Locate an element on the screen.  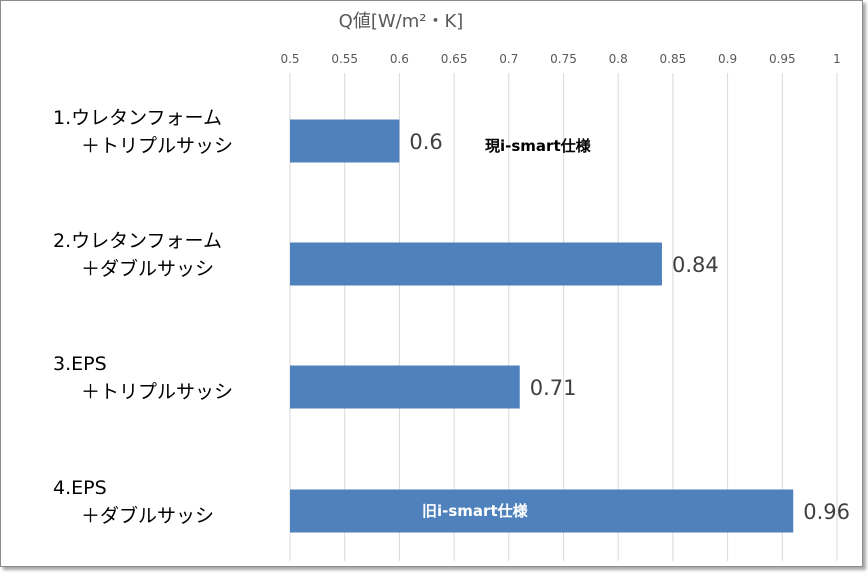
data-label: 0.6 is located at coordinates (425, 142).